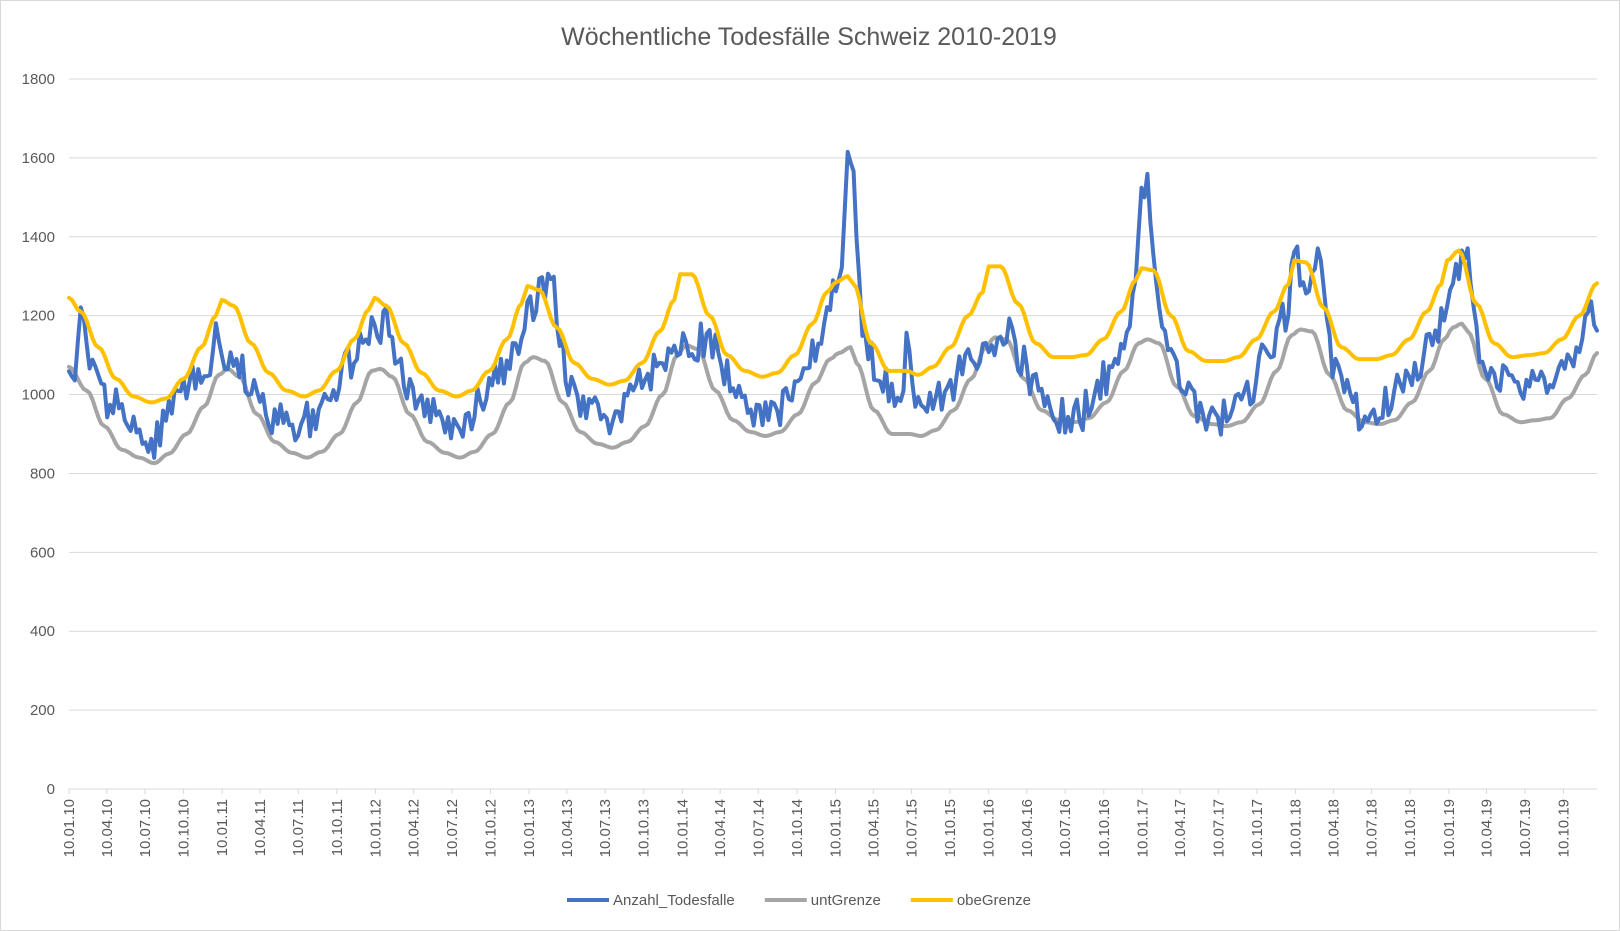 The width and height of the screenshot is (1620, 931). What do you see at coordinates (567, 828) in the screenshot?
I see `x-tick-label: 10.04.13` at bounding box center [567, 828].